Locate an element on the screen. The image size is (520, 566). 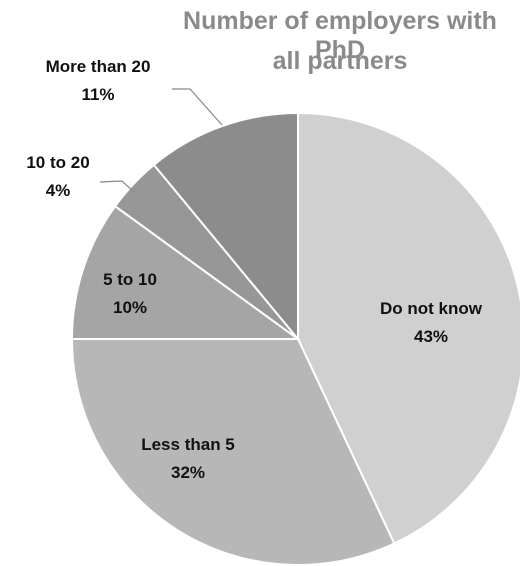
chart-title-line-1: Number of employers with PhD is located at coordinates (340, 35).